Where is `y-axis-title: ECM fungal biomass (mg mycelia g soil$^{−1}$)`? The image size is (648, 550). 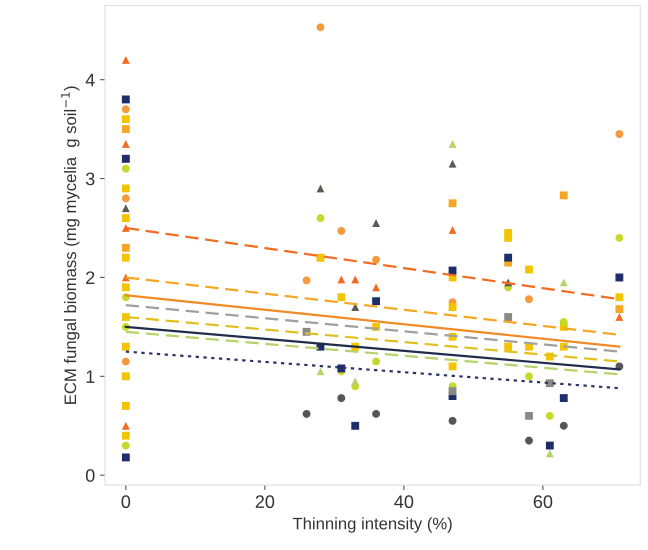
y-axis-title: ECM fungal biomass (mg mycelia g soil$^{−1}$) is located at coordinates (70, 245).